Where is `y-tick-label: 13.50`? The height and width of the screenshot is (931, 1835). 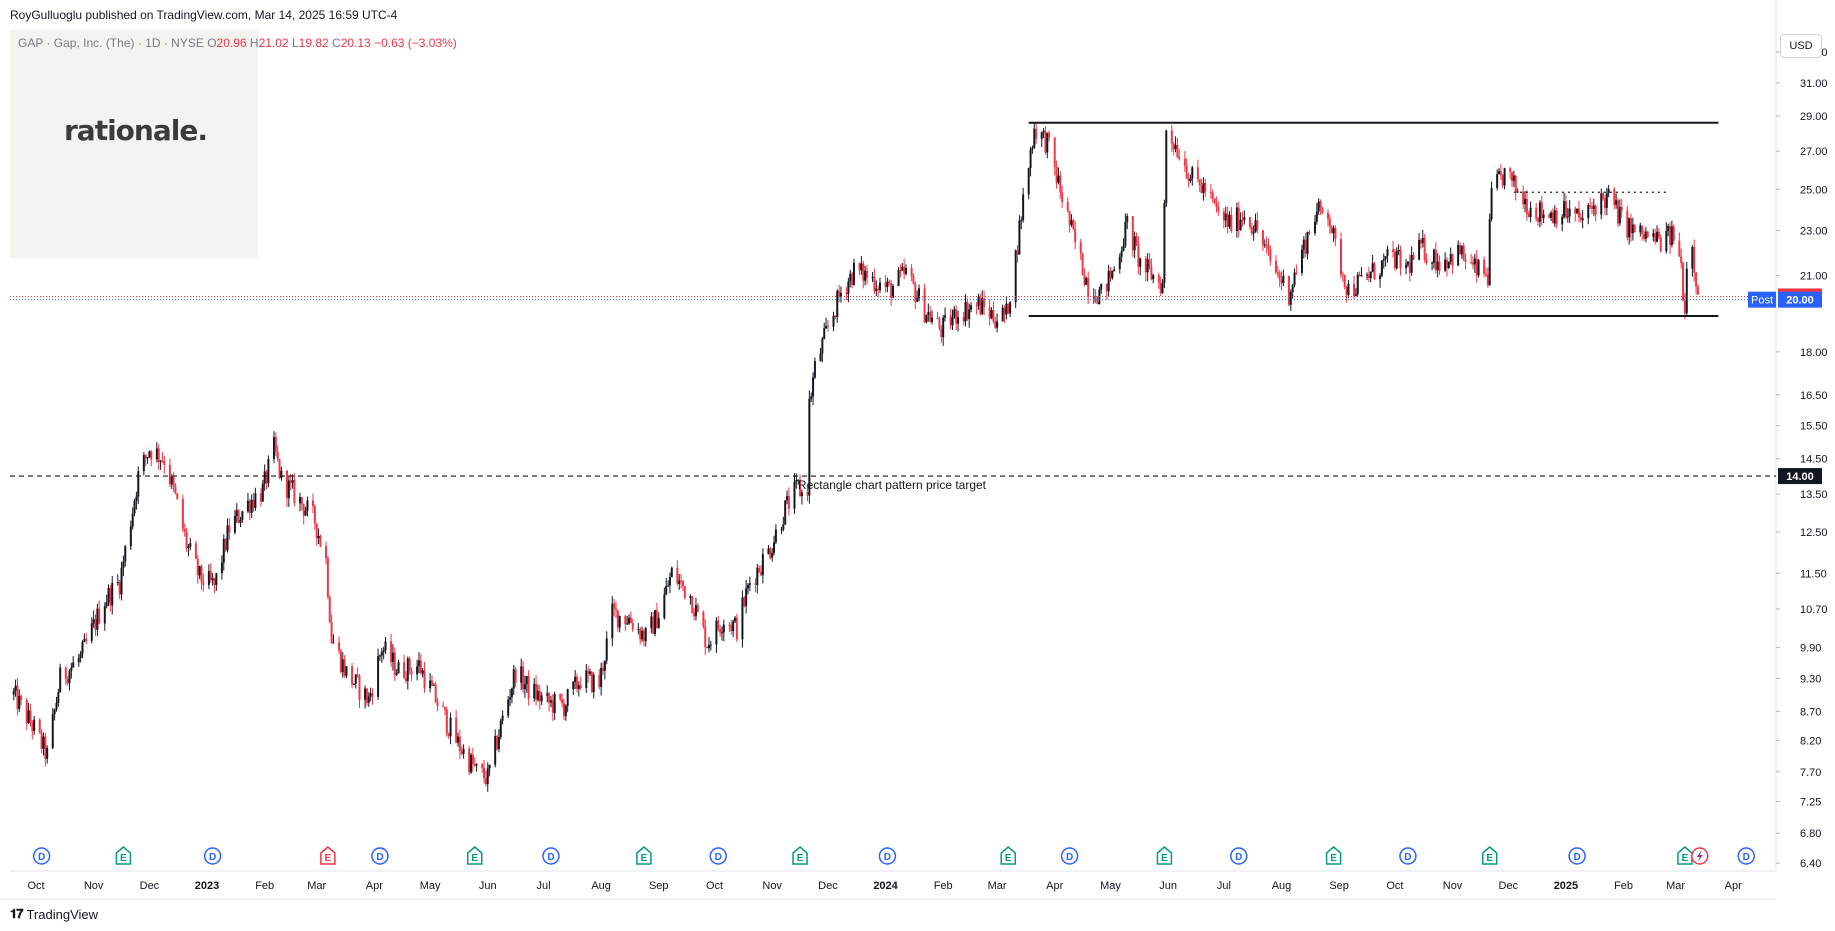 y-tick-label: 13.50 is located at coordinates (1814, 495).